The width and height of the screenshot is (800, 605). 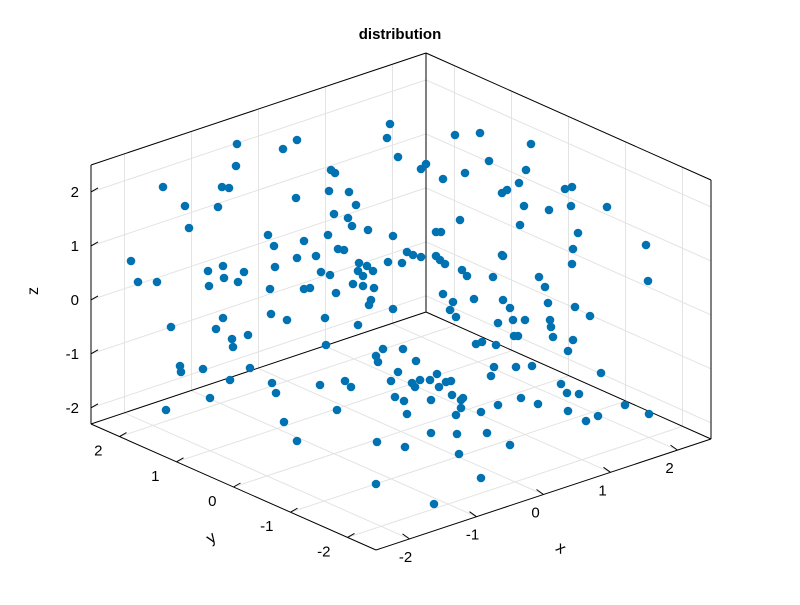 I want to click on x-tick-label: 1, so click(x=602, y=490).